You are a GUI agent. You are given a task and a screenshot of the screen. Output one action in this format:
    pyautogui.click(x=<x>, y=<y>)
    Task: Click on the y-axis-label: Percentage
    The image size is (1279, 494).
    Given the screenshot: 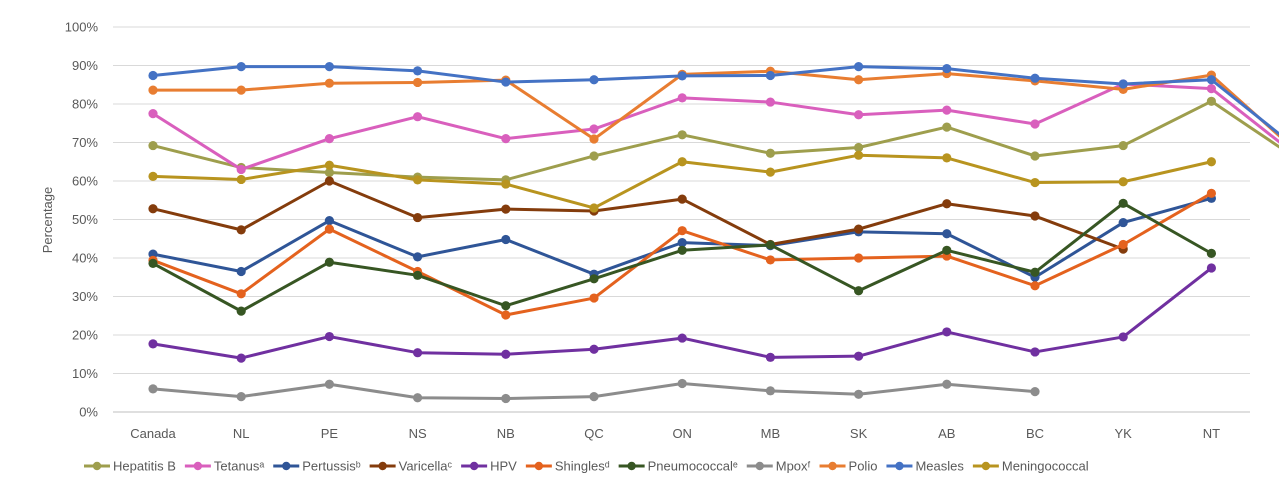 What is the action you would take?
    pyautogui.click(x=47, y=220)
    